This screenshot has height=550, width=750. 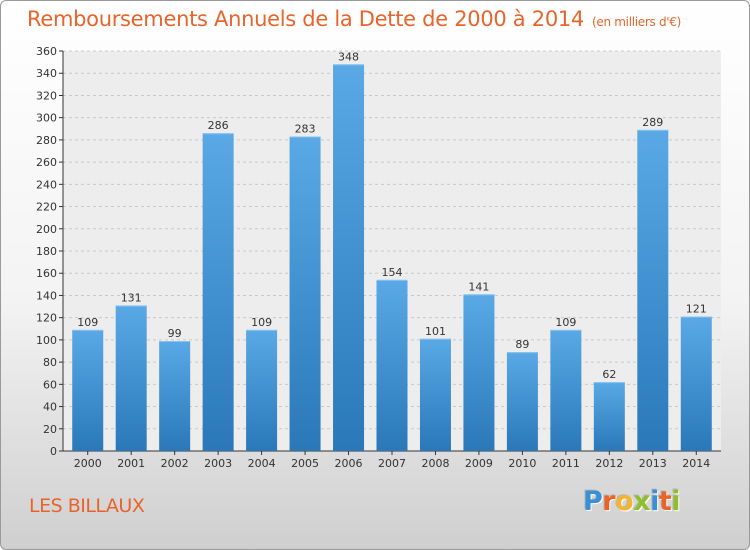 I want to click on y-tick-label: 340, so click(x=46, y=73).